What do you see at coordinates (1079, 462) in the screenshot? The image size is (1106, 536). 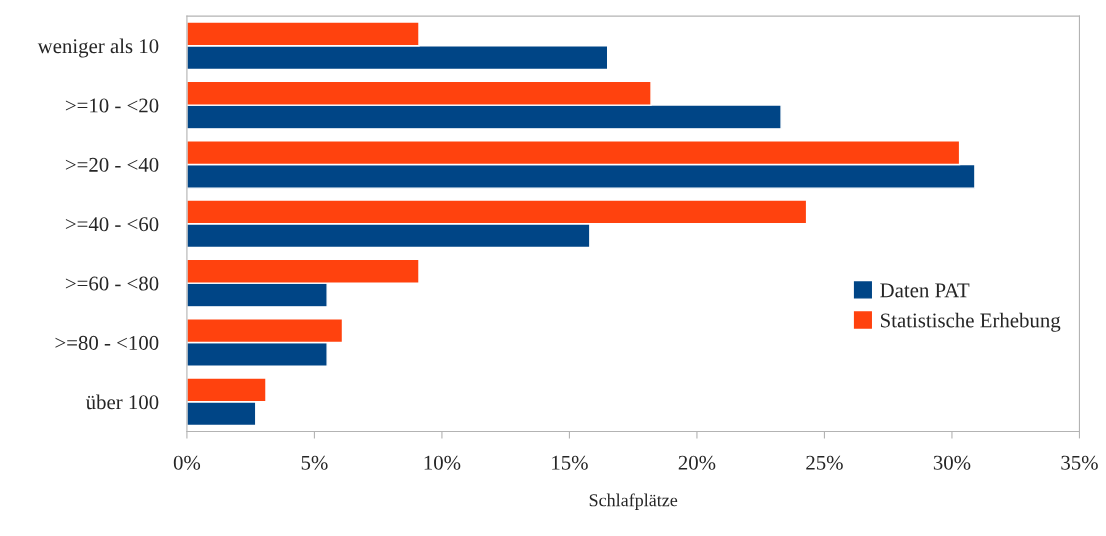 I see `x-tick-label: 35%` at bounding box center [1079, 462].